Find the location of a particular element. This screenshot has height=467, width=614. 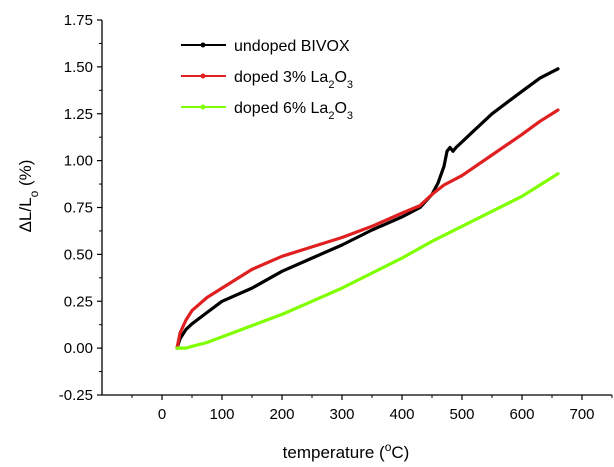

y-tick-label: 0.25 is located at coordinates (78, 301).